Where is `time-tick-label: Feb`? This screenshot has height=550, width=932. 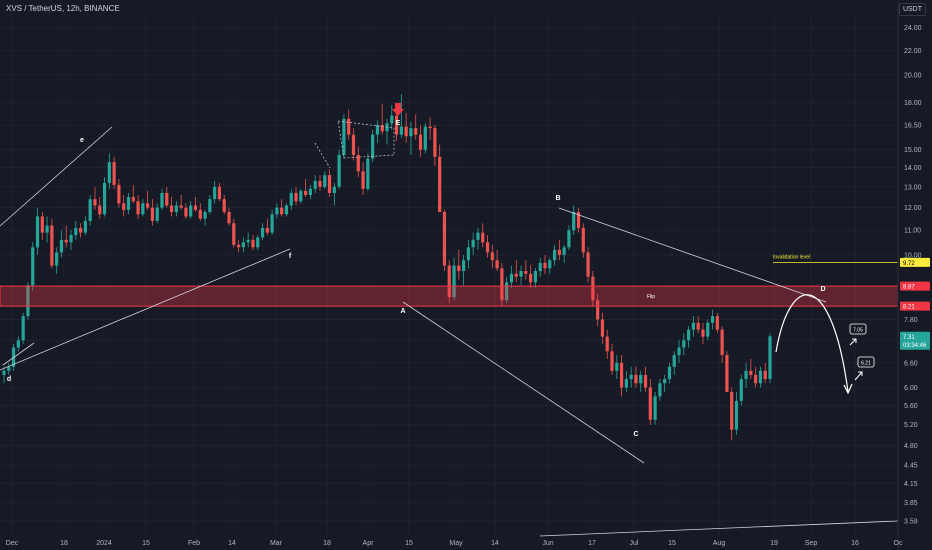
time-tick-label: Feb is located at coordinates (194, 543).